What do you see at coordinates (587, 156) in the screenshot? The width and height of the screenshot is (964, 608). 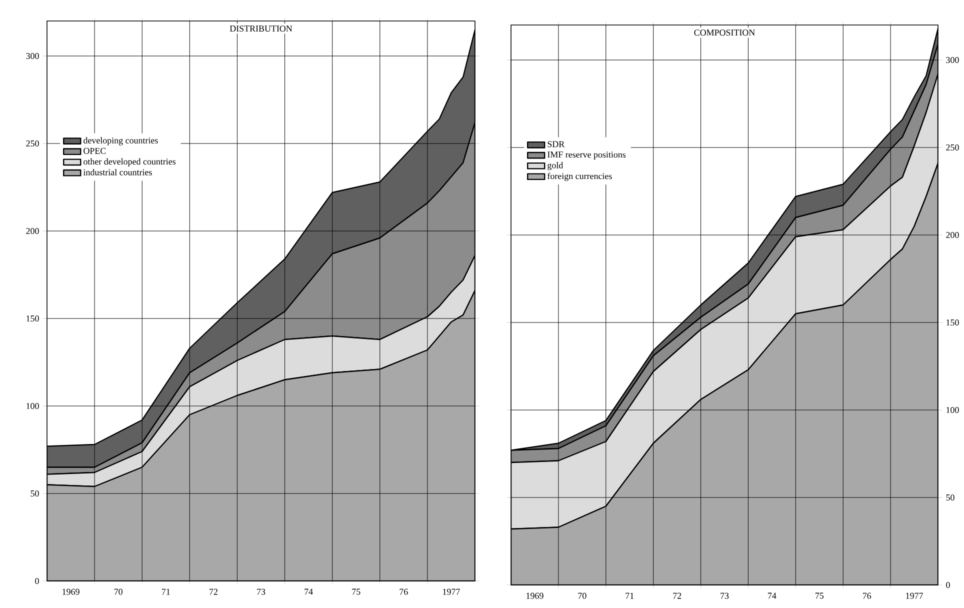 I see `legend-label: IMF reserve positions` at bounding box center [587, 156].